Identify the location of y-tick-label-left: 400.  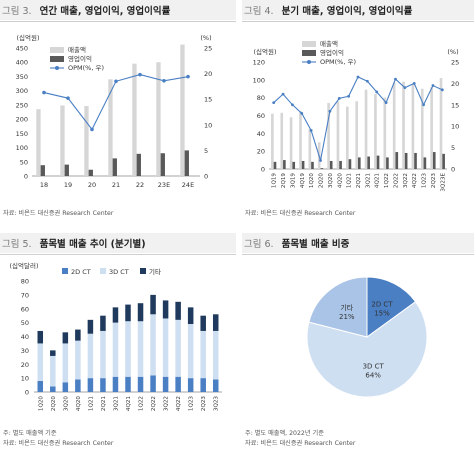
(22, 63).